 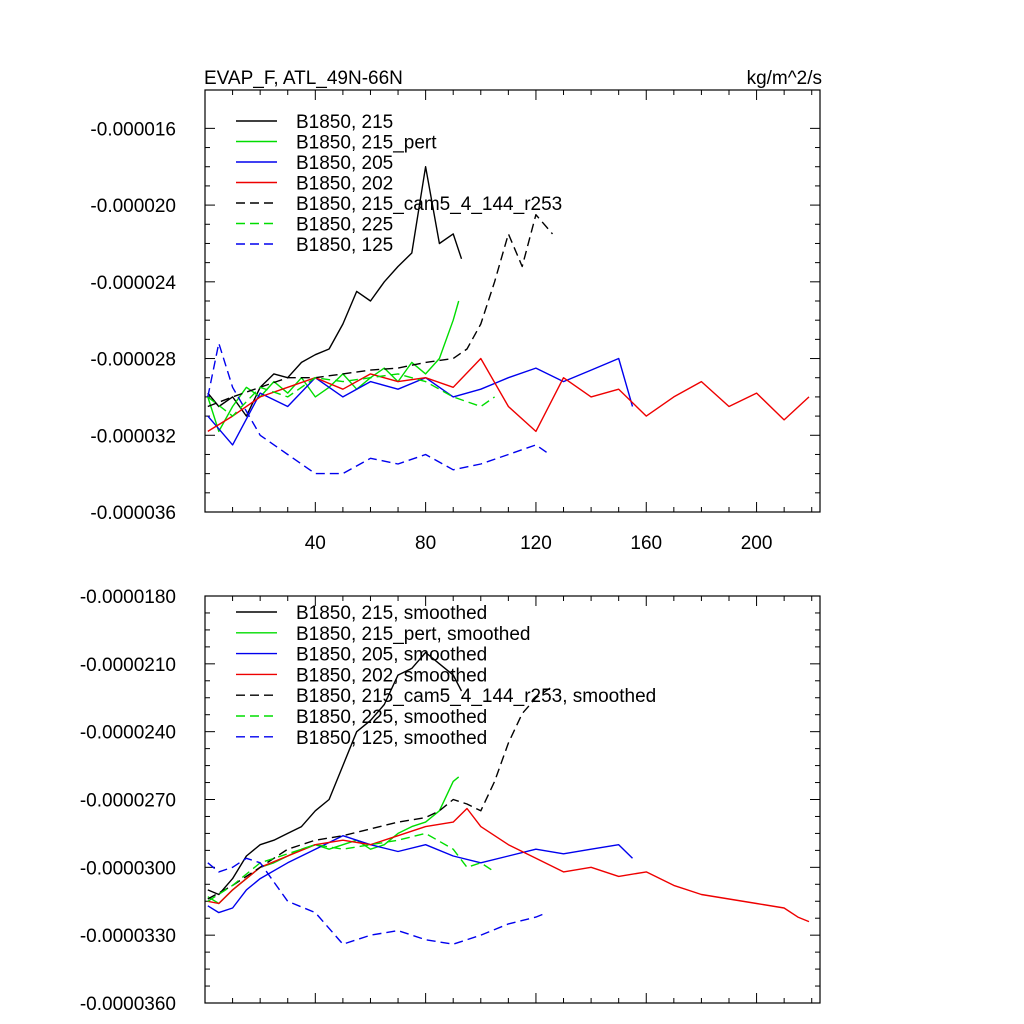 What do you see at coordinates (391, 613) in the screenshot?
I see `legend-label: B1850, 215, smoothed` at bounding box center [391, 613].